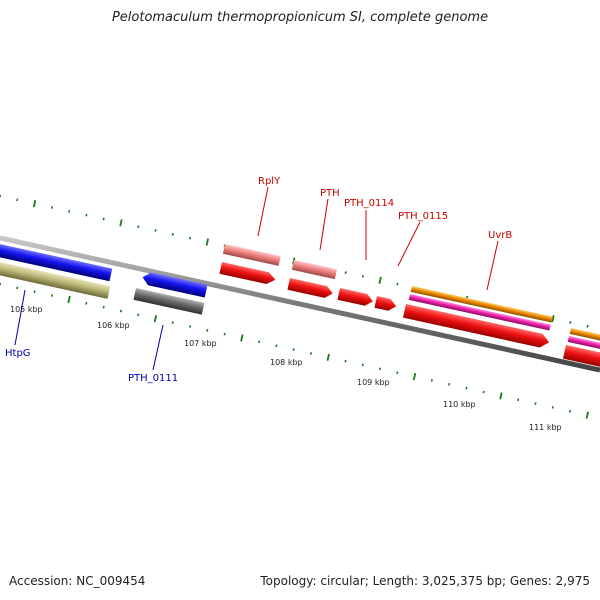 The image size is (600, 600). Describe the element at coordinates (385, 303) in the screenshot. I see `pth-0115-cds-arrow` at that location.